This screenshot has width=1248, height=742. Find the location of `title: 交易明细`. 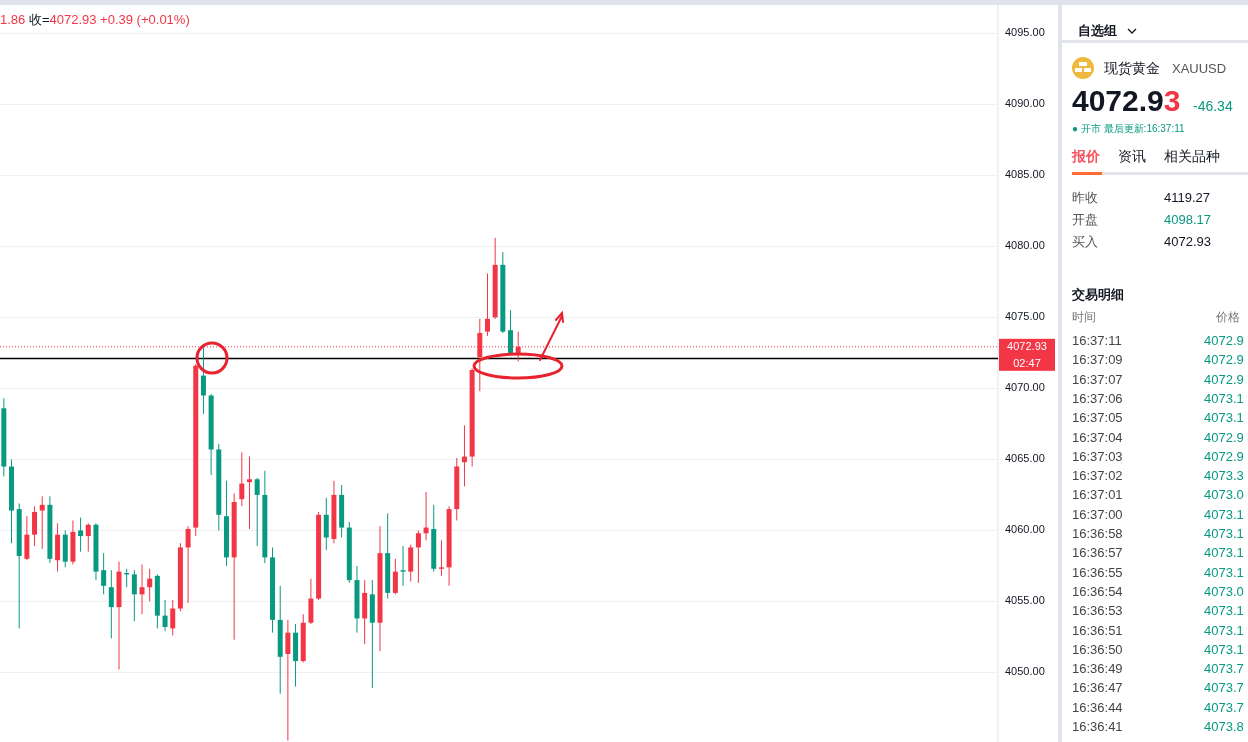

title: 交易明细 is located at coordinates (1098, 294).